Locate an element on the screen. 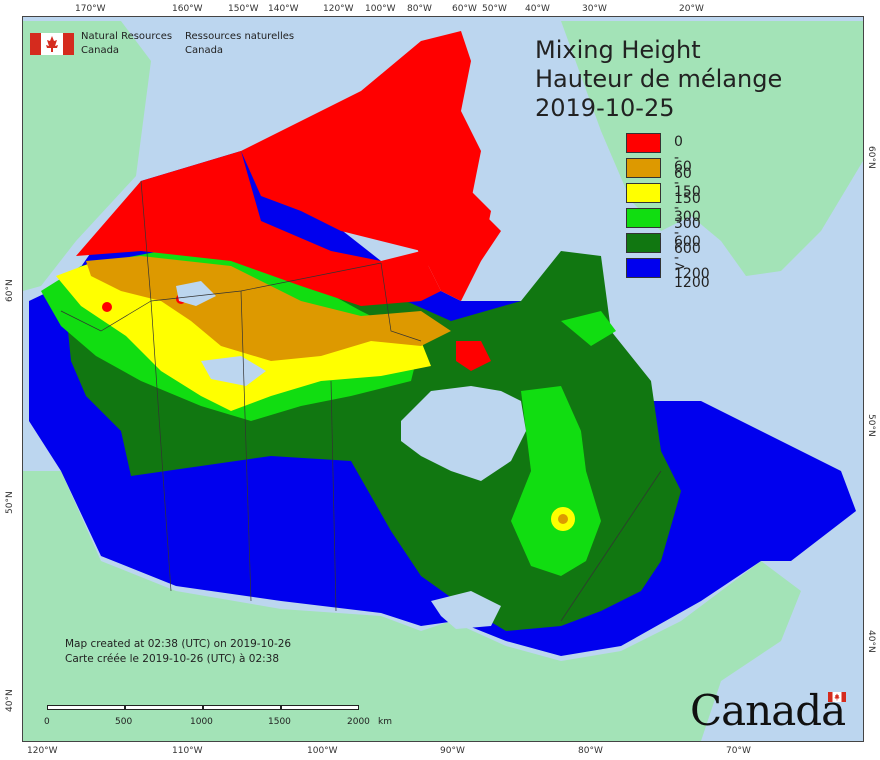 Image resolution: width=880 pixels, height=760 pixels. scale-label: 0 is located at coordinates (47, 722).